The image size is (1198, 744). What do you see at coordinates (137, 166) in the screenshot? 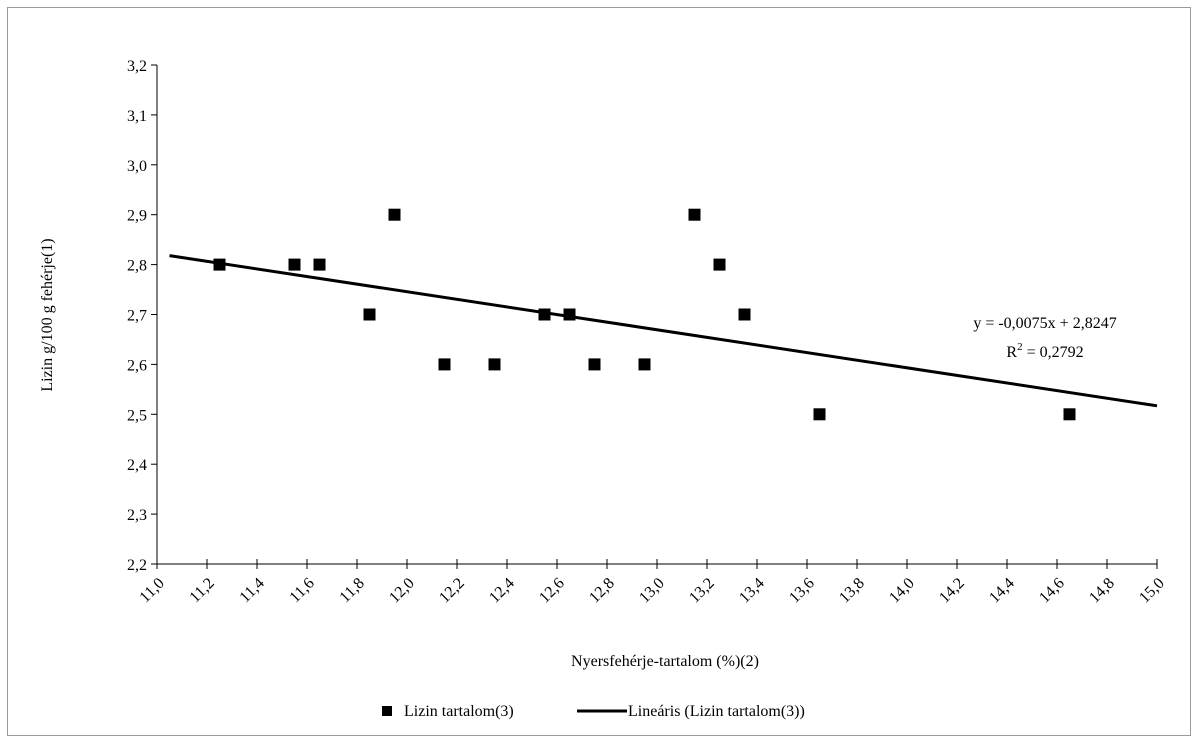
I see `y-tick-label: 3,0` at bounding box center [137, 166].